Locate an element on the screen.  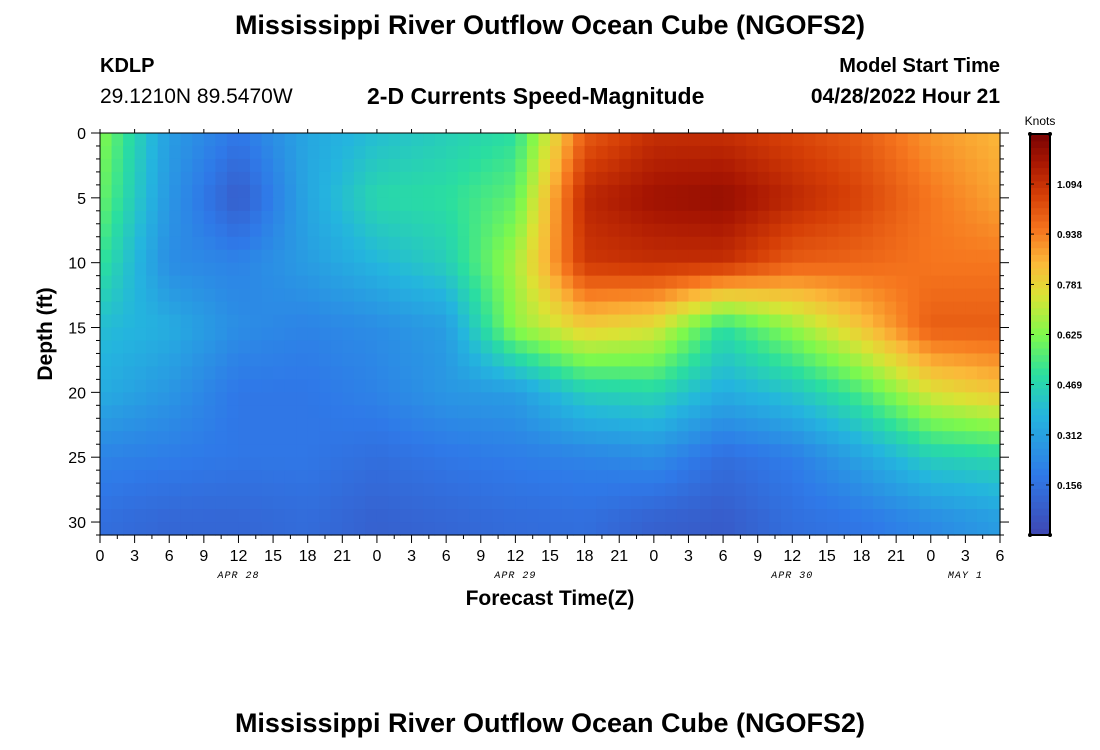
colorbar-band is located at coordinates (1040, 405).